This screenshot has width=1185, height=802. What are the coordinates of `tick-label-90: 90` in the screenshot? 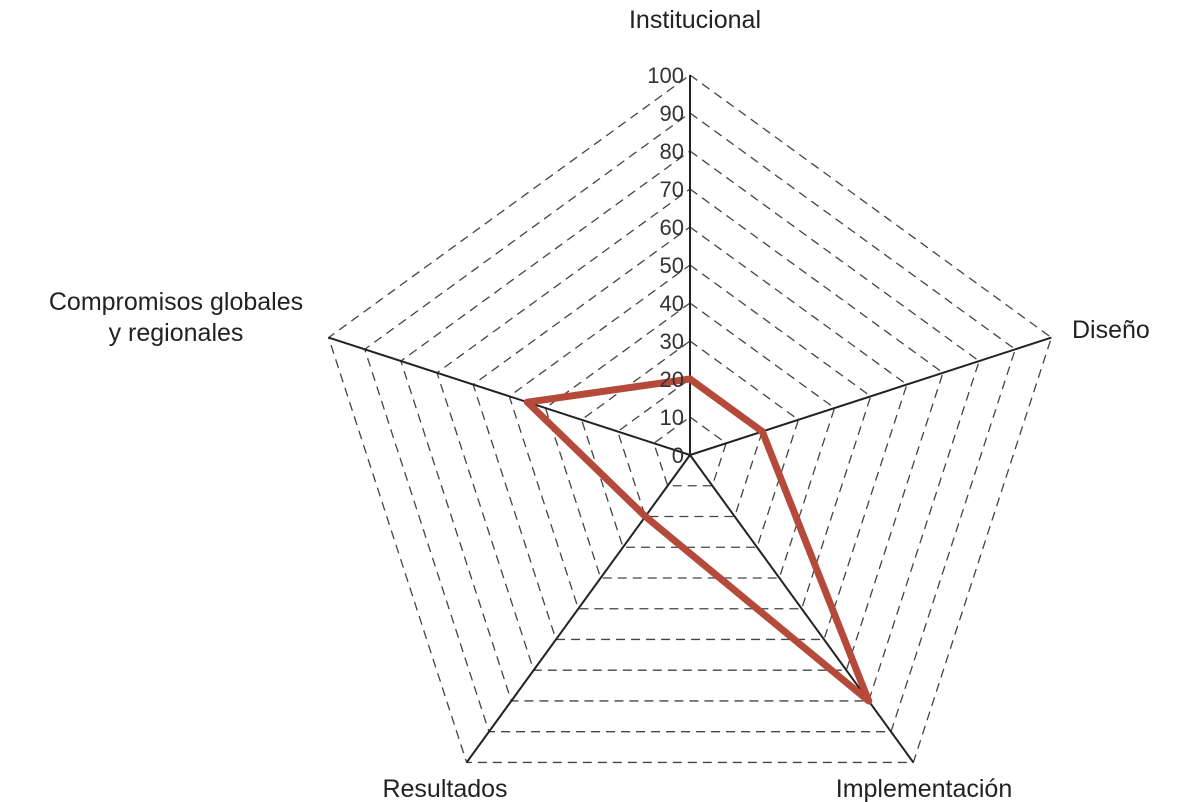 It's located at (672, 113).